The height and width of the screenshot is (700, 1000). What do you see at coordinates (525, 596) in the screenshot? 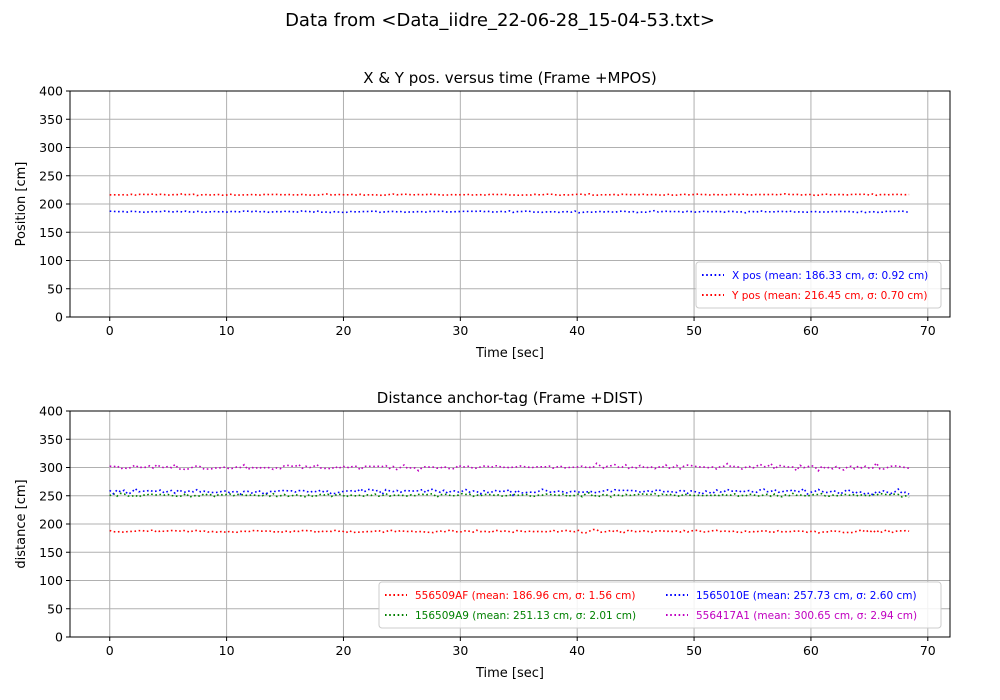
I see `legend-label-556509AF: 556509AF (mean: 186.96 cm, σ: 1.56 cm)` at bounding box center [525, 596].